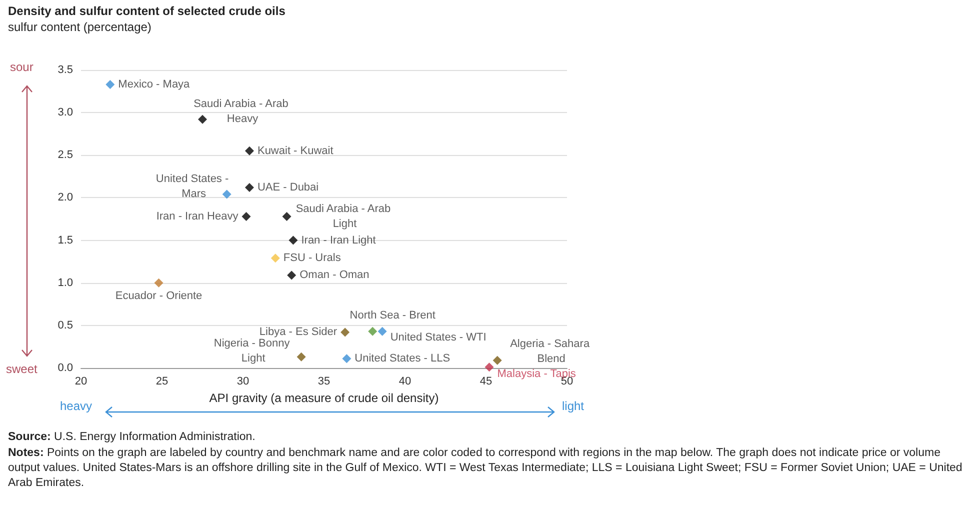 The height and width of the screenshot is (520, 980). Describe the element at coordinates (162, 382) in the screenshot. I see `x-tick-label: 25` at that location.